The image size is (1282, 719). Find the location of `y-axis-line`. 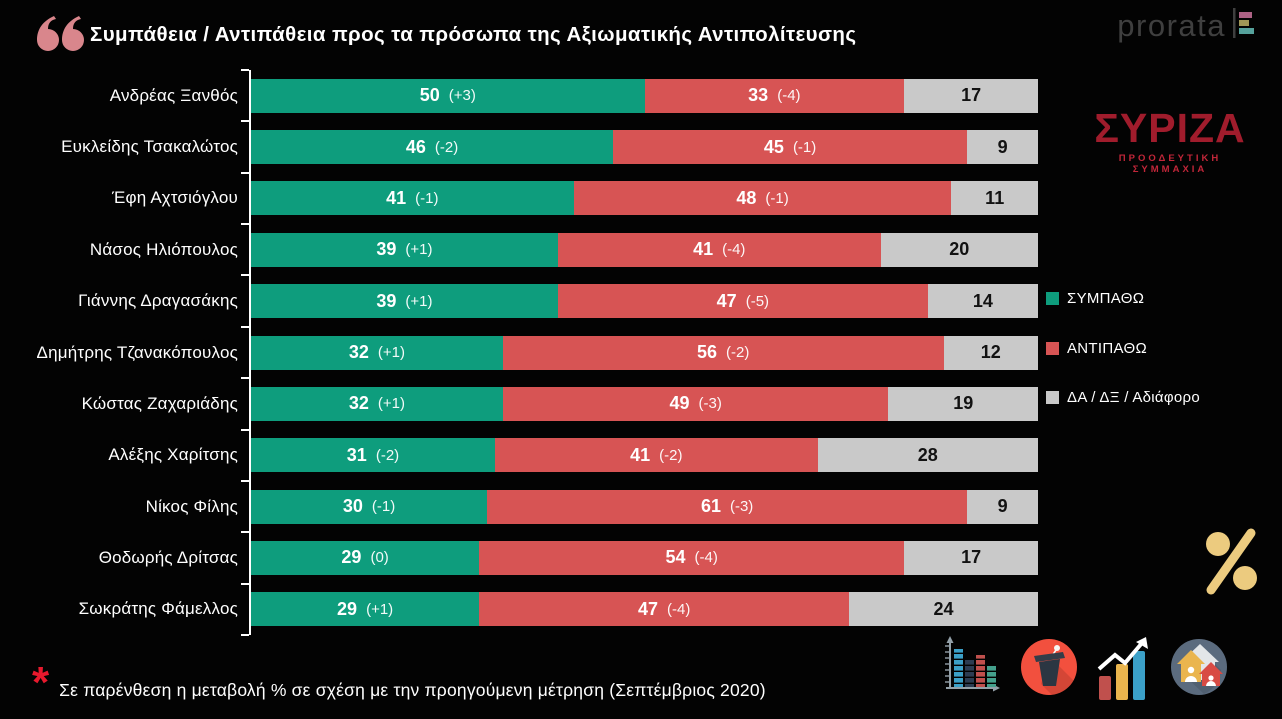

y-axis-line is located at coordinates (250, 352).